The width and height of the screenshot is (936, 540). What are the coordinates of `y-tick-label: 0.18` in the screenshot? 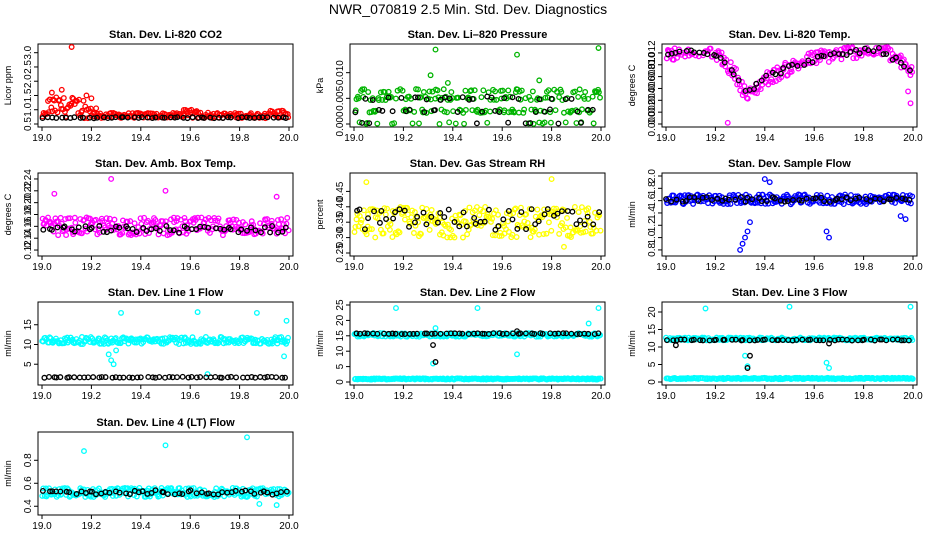 It's located at (28, 214).